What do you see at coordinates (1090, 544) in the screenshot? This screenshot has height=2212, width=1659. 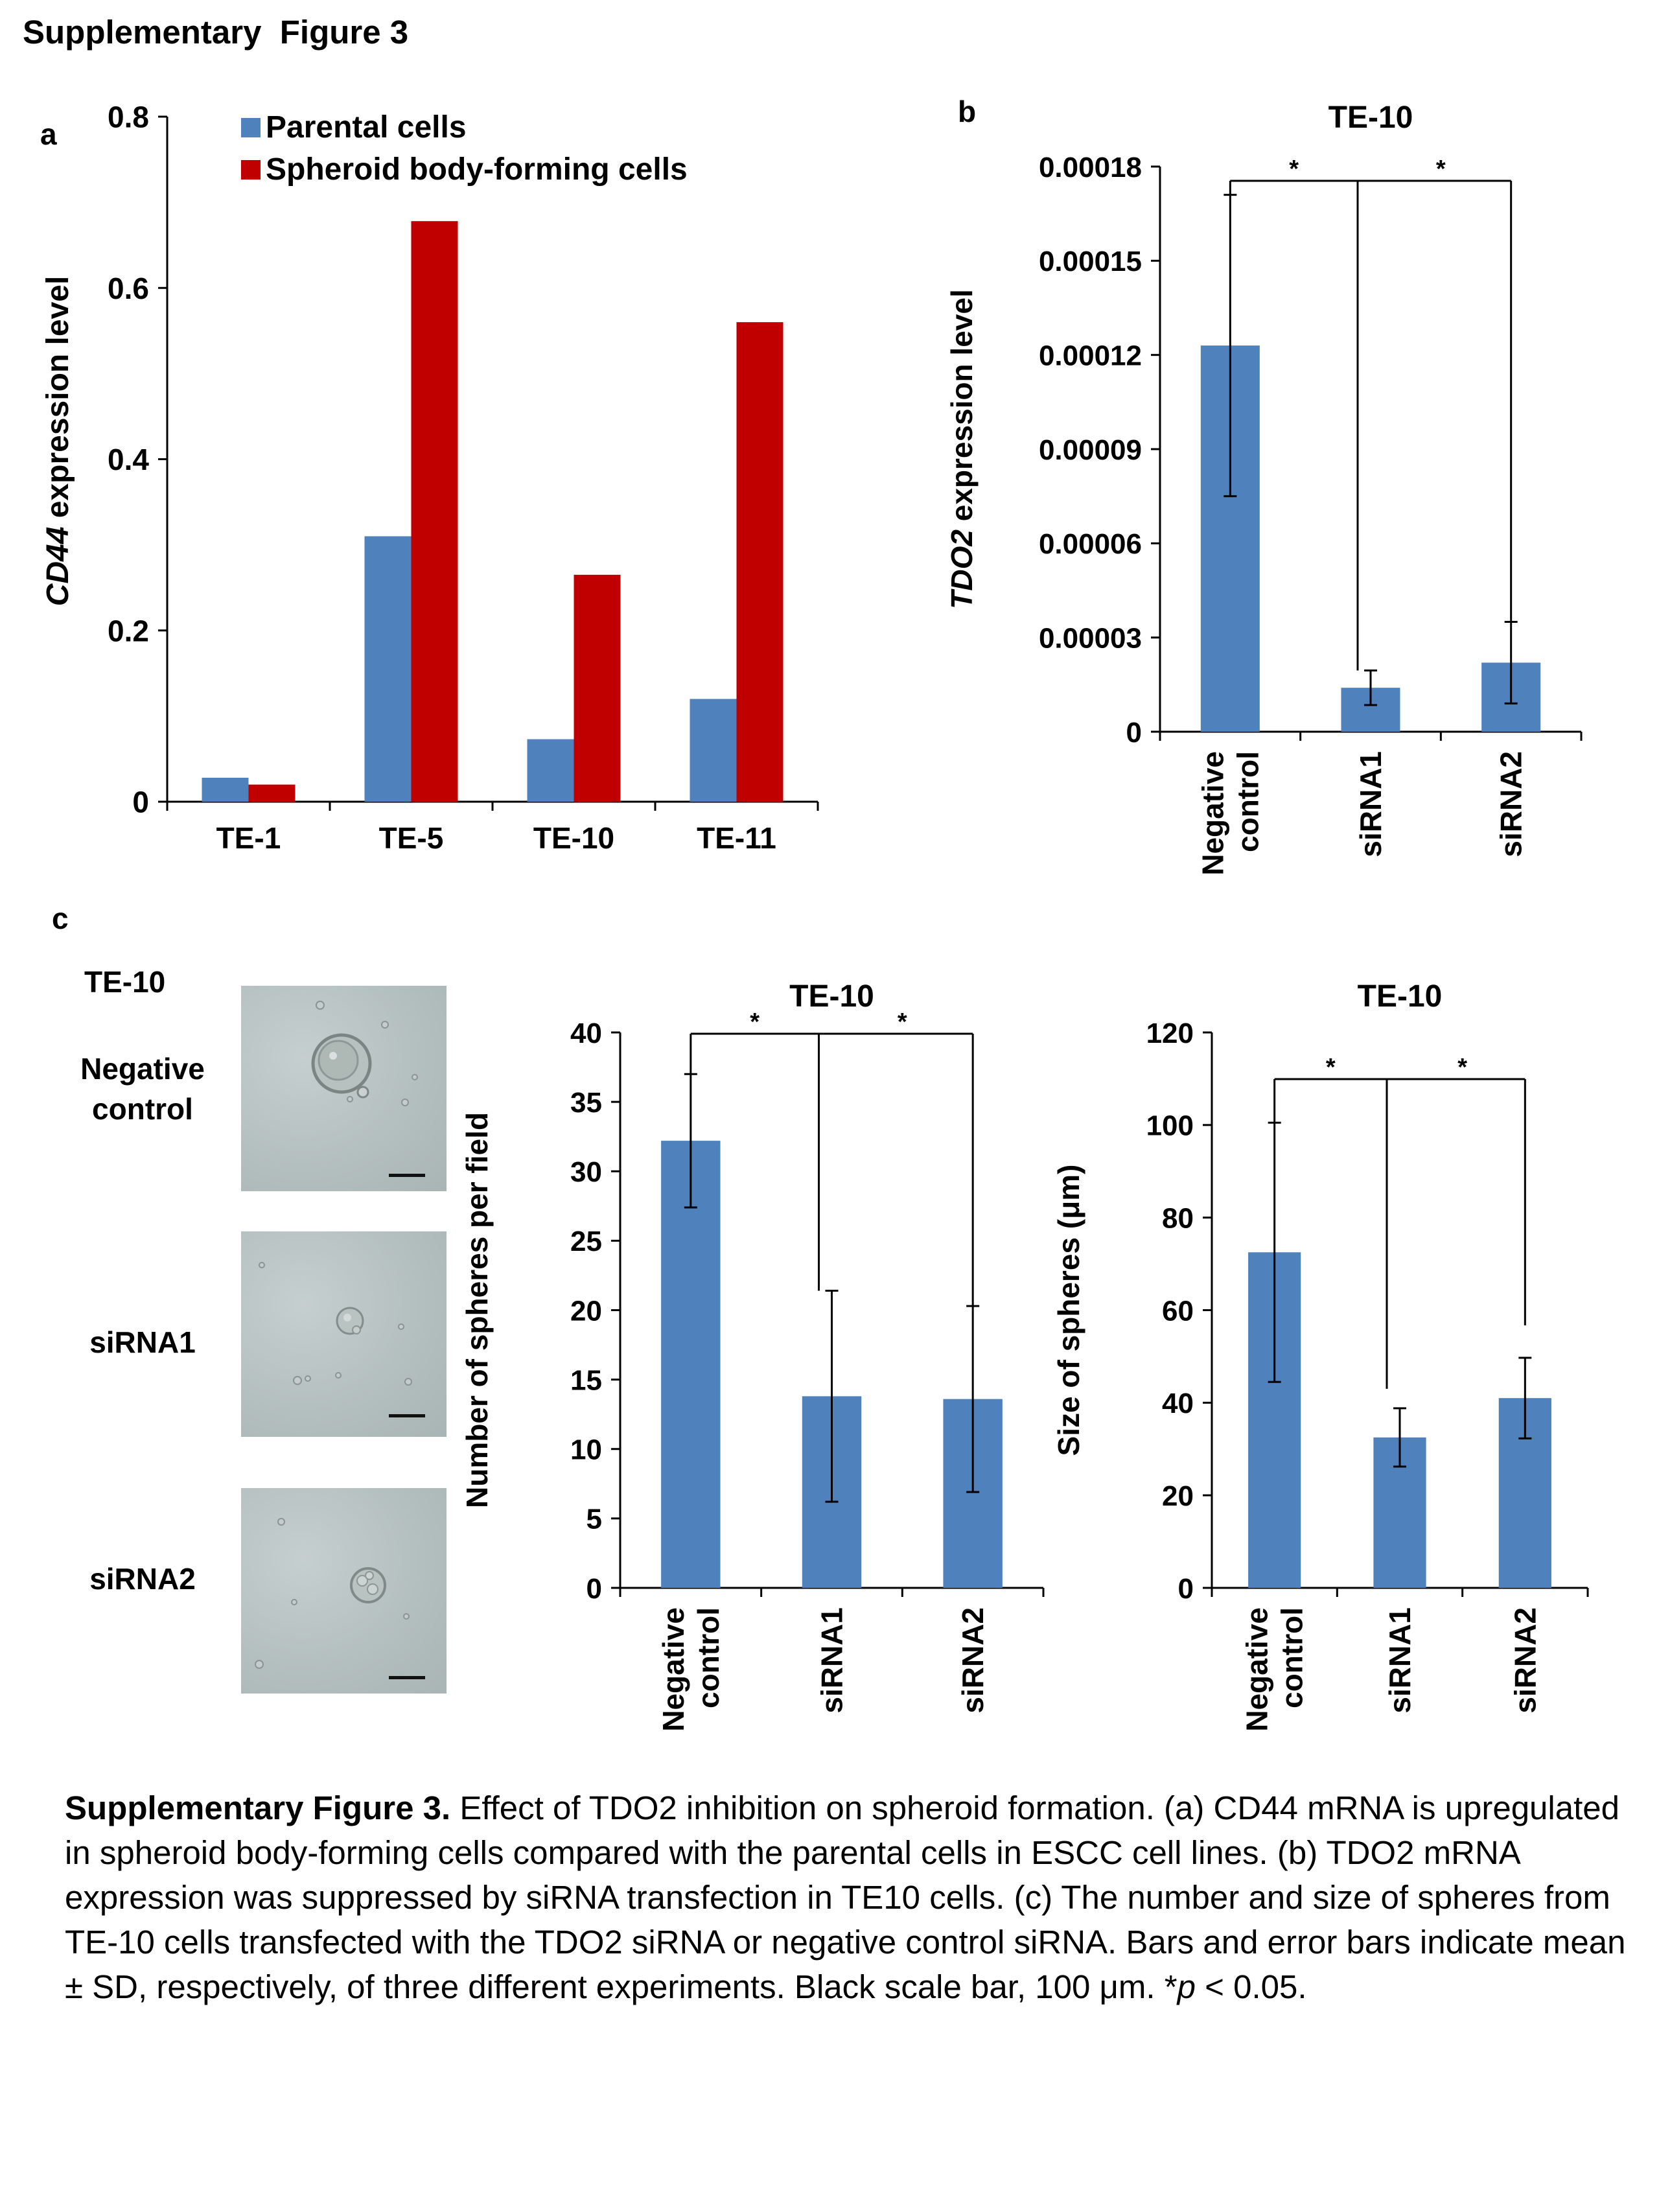 I see `y-tick-label: 0.00006` at bounding box center [1090, 544].